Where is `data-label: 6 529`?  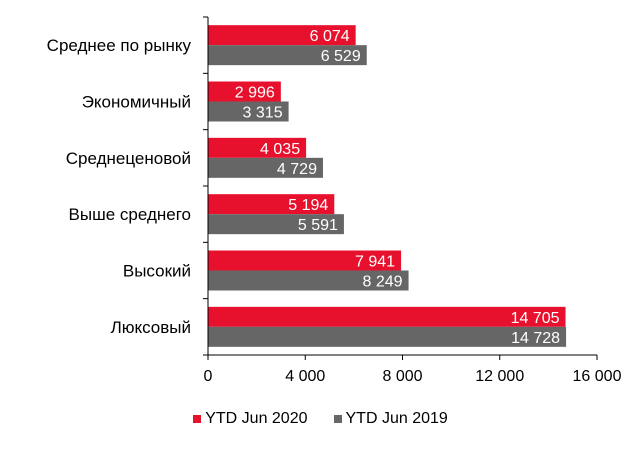
data-label: 6 529 is located at coordinates (341, 56).